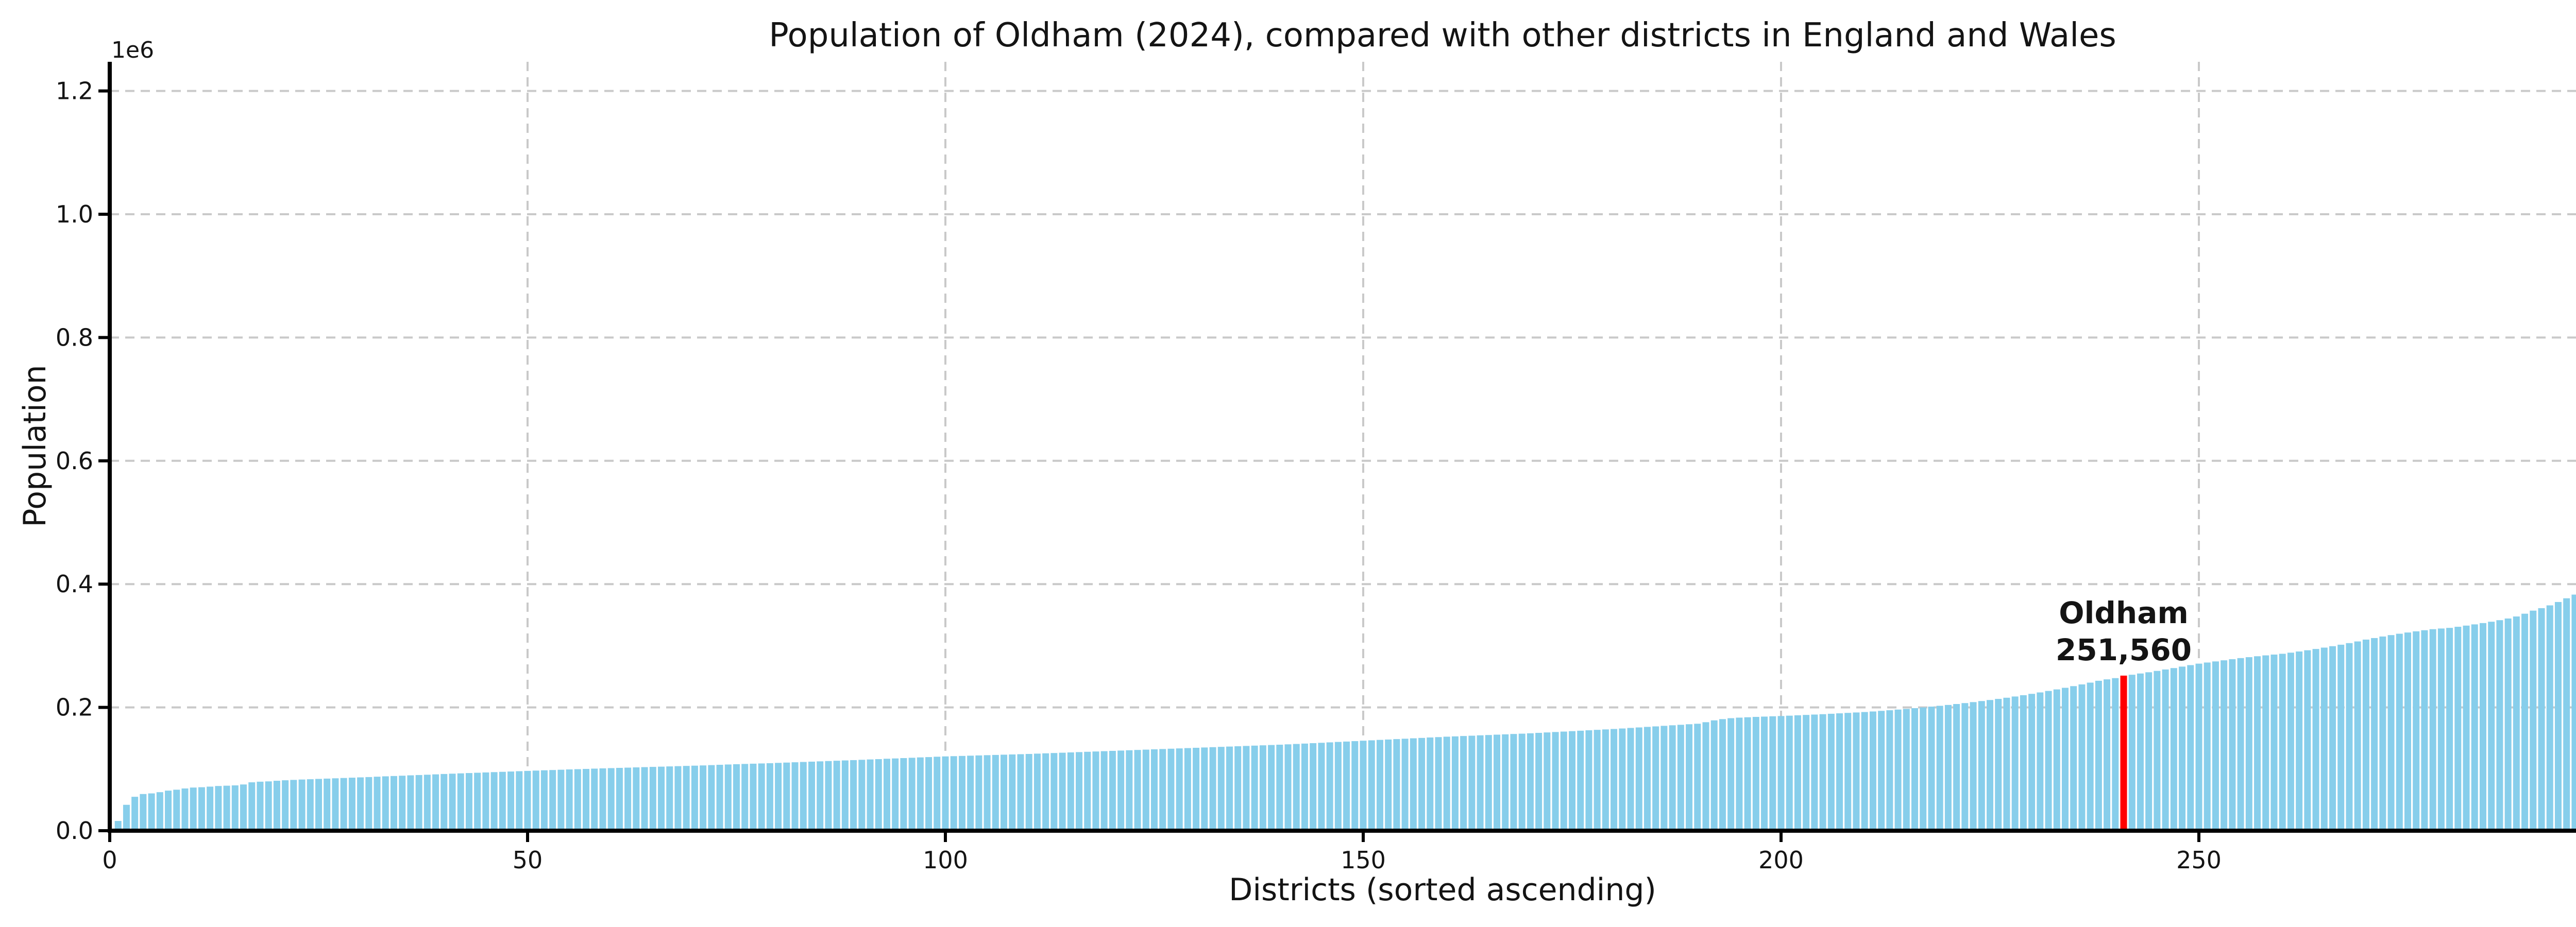 The width and height of the screenshot is (2576, 927). I want to click on highlighted-bar-oldham, so click(2123, 753).